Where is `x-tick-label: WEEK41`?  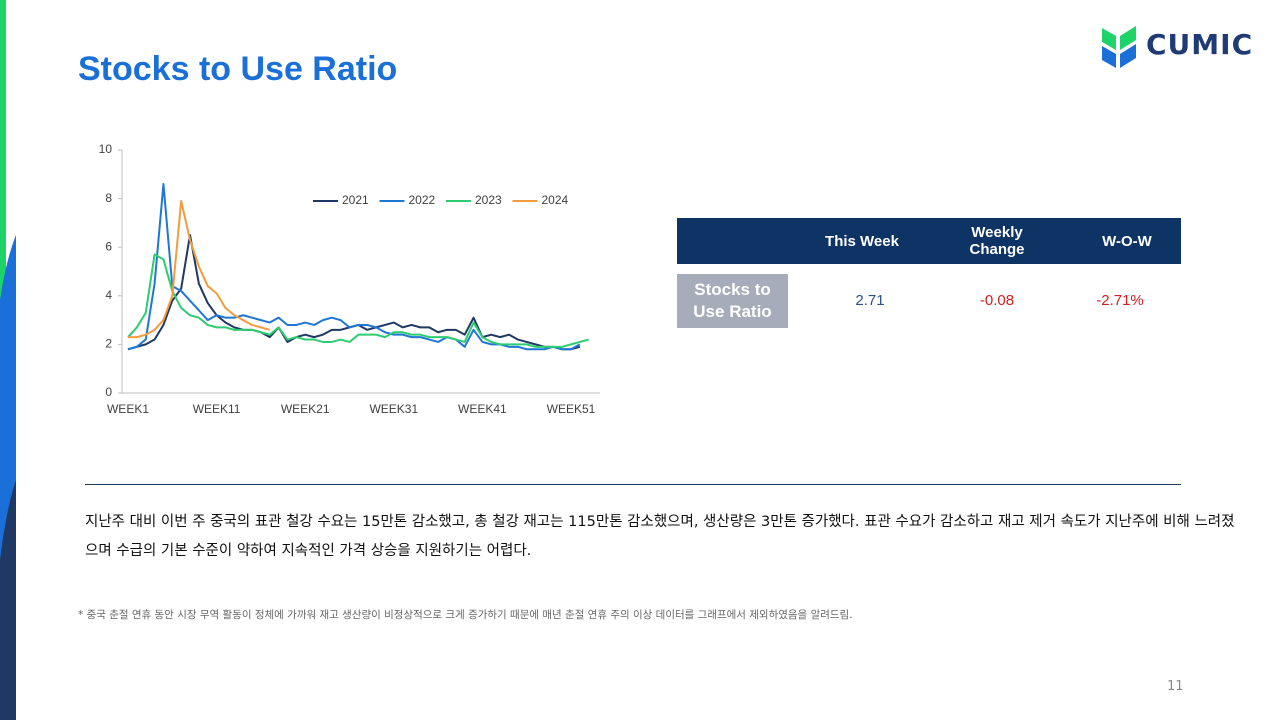 x-tick-label: WEEK41 is located at coordinates (482, 409).